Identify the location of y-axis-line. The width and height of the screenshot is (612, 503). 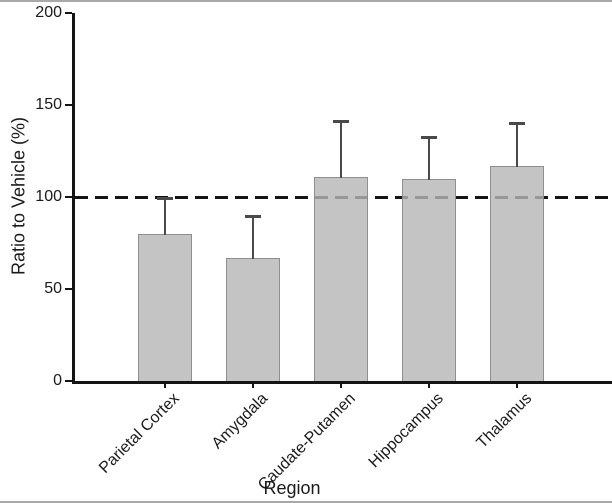
(73, 198).